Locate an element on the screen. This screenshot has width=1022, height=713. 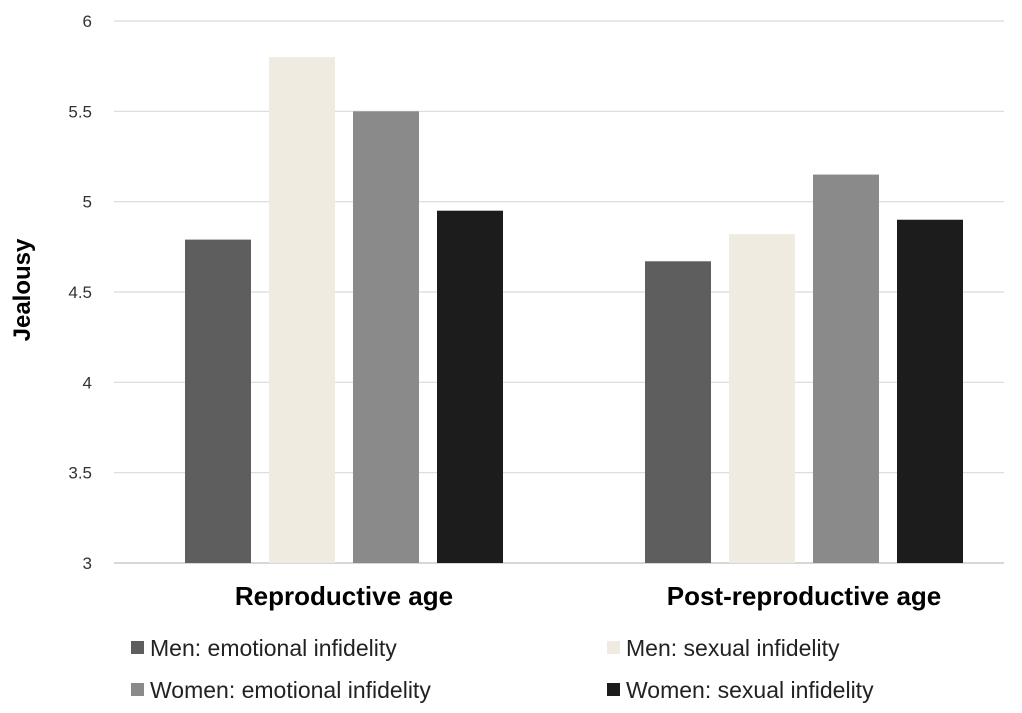
x-category-label: Post-reproductive age is located at coordinates (804, 596).